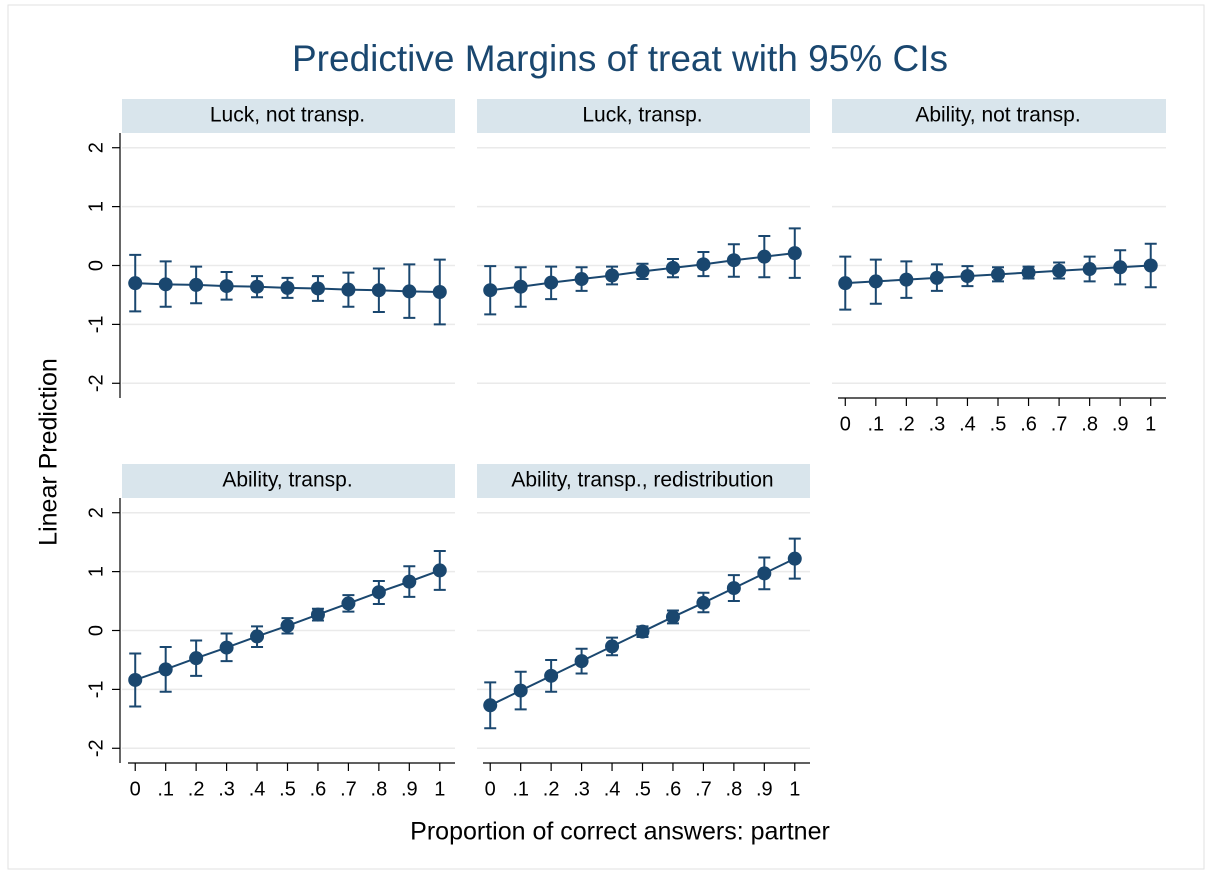  Describe the element at coordinates (287, 480) in the screenshot. I see `panel-title: Ability, transp.` at that location.